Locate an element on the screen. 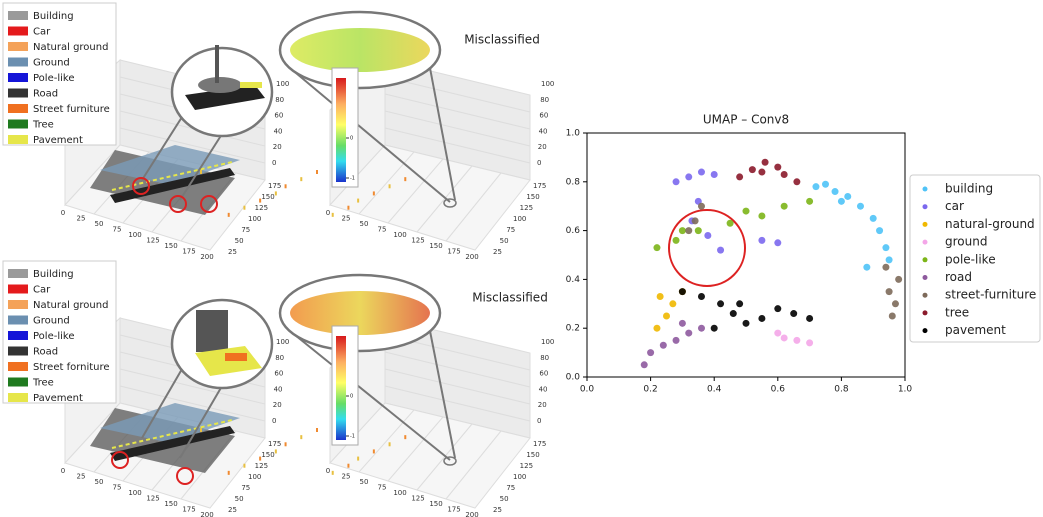  legend-label: Pavement is located at coordinates (58, 140).